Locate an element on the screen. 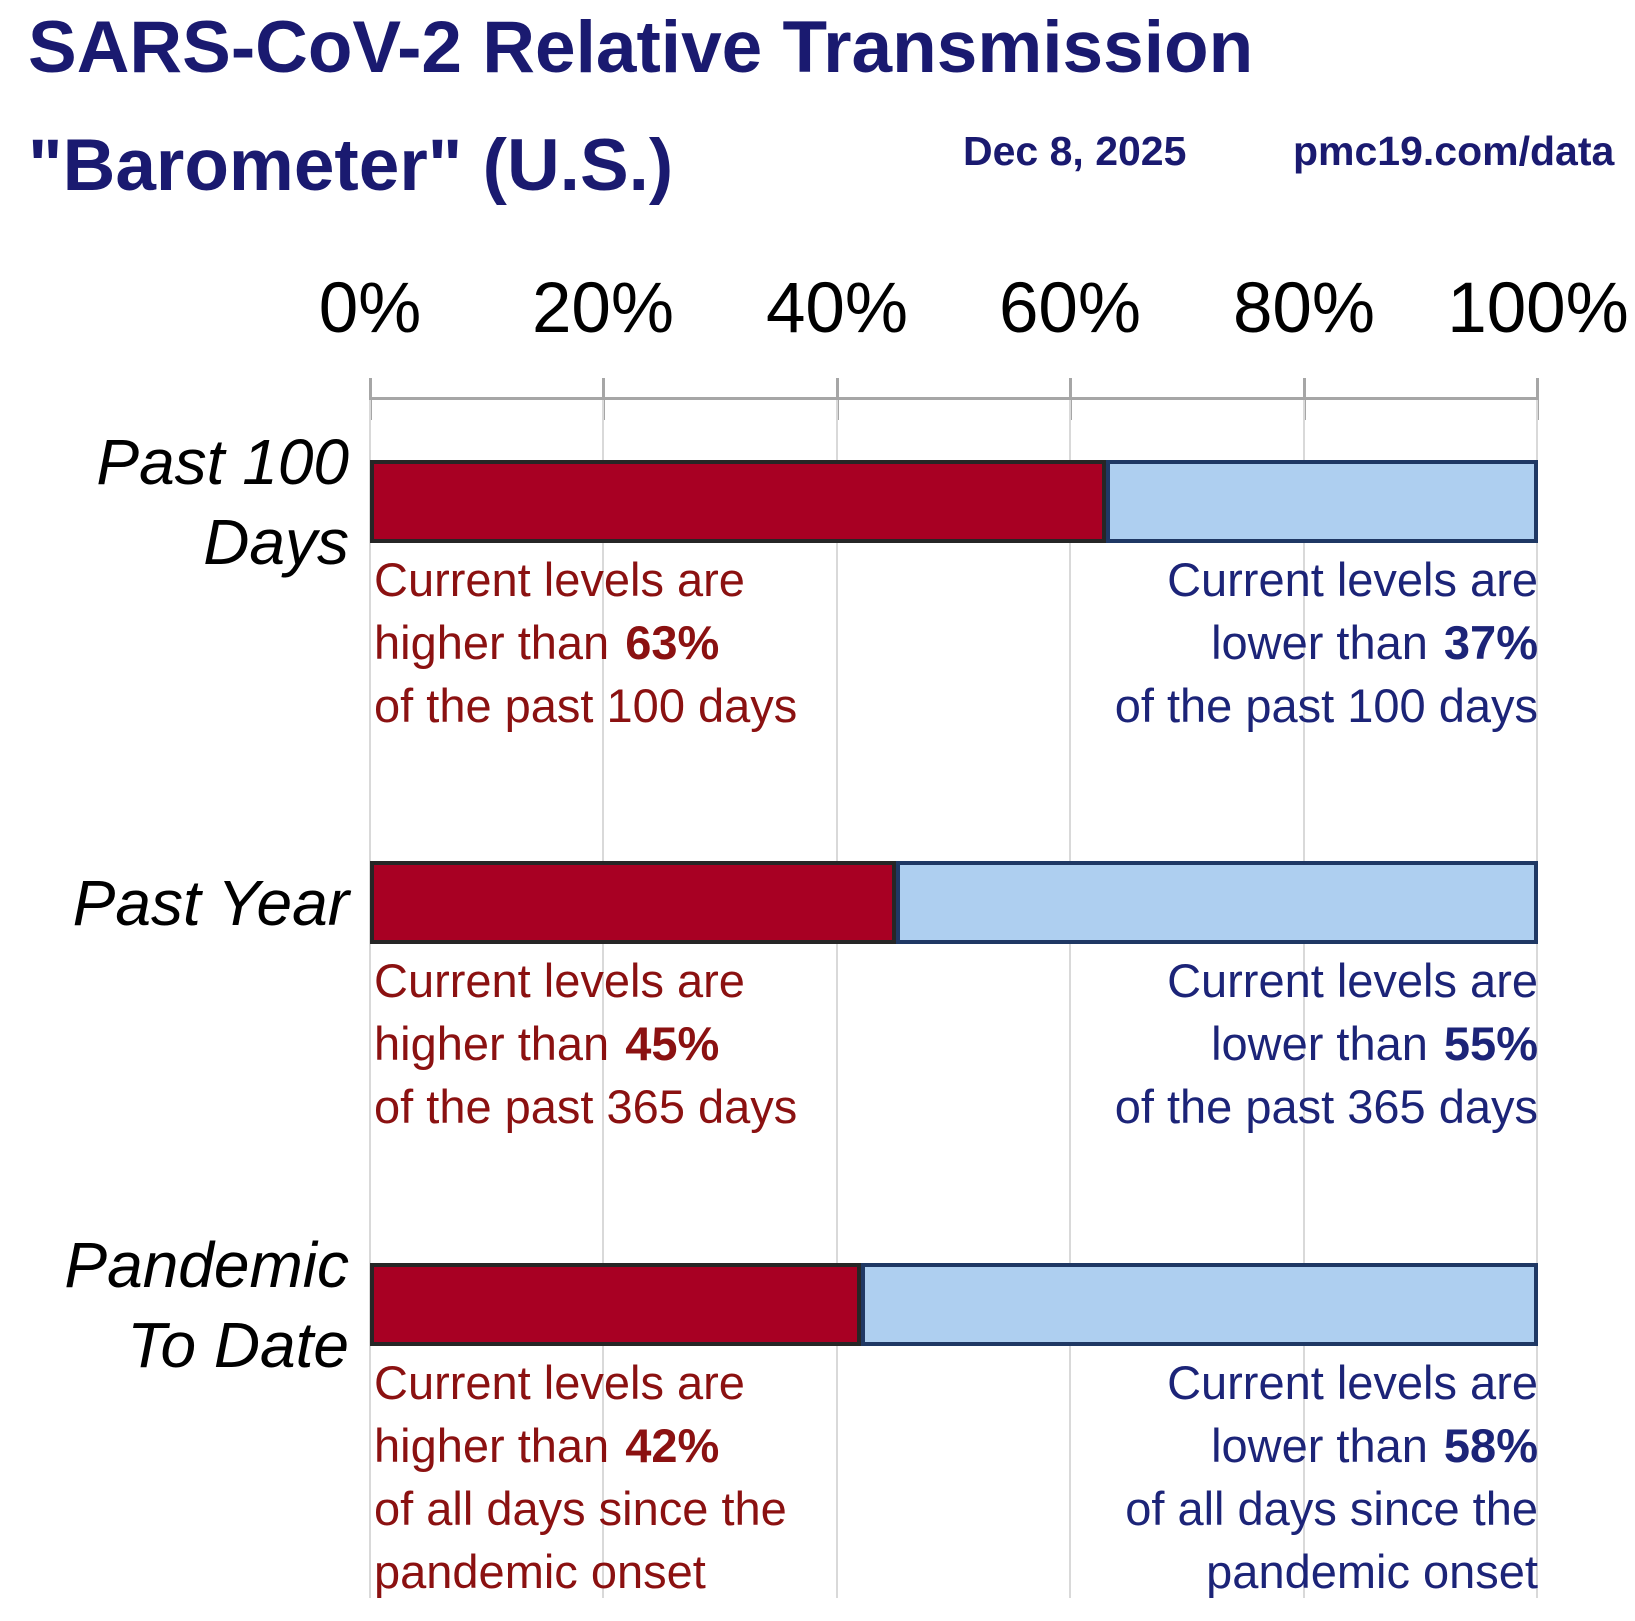 The height and width of the screenshot is (1621, 1635). row-label-past-year: Past Year is located at coordinates (210, 902).